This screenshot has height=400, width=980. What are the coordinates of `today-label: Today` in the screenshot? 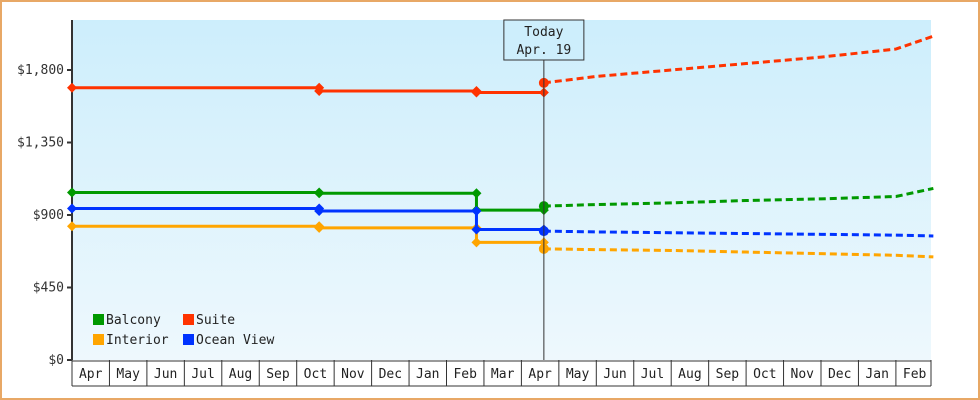 It's located at (543, 32).